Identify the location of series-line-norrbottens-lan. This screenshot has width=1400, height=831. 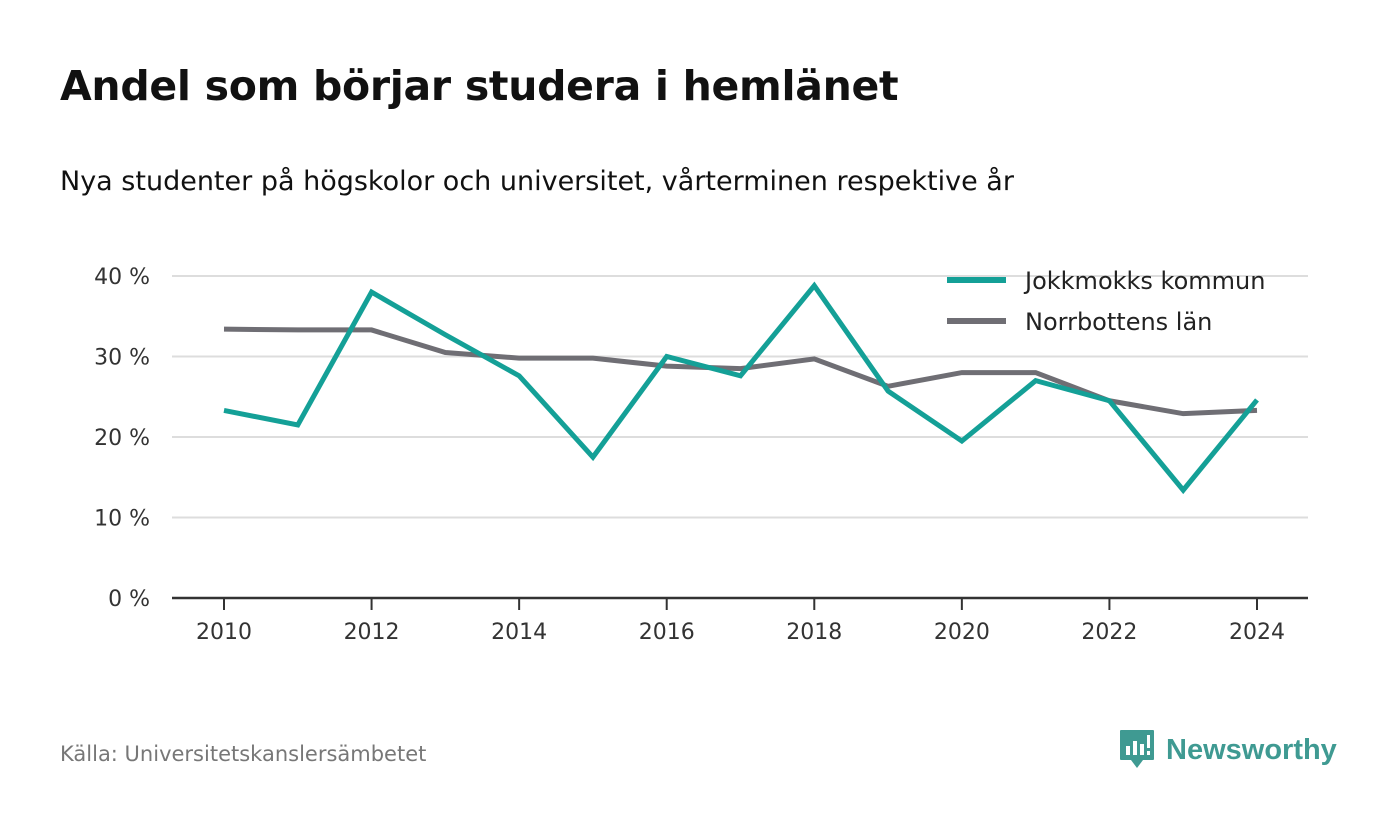
(740, 371).